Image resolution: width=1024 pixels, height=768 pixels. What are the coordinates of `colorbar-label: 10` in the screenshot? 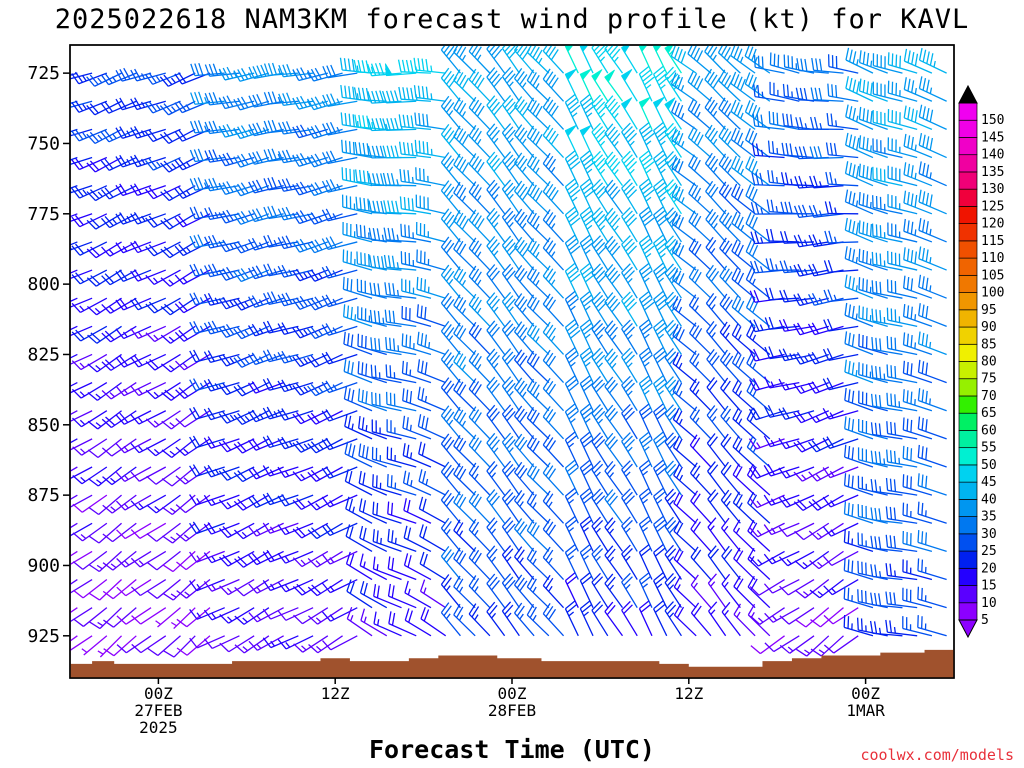 It's located at (989, 603).